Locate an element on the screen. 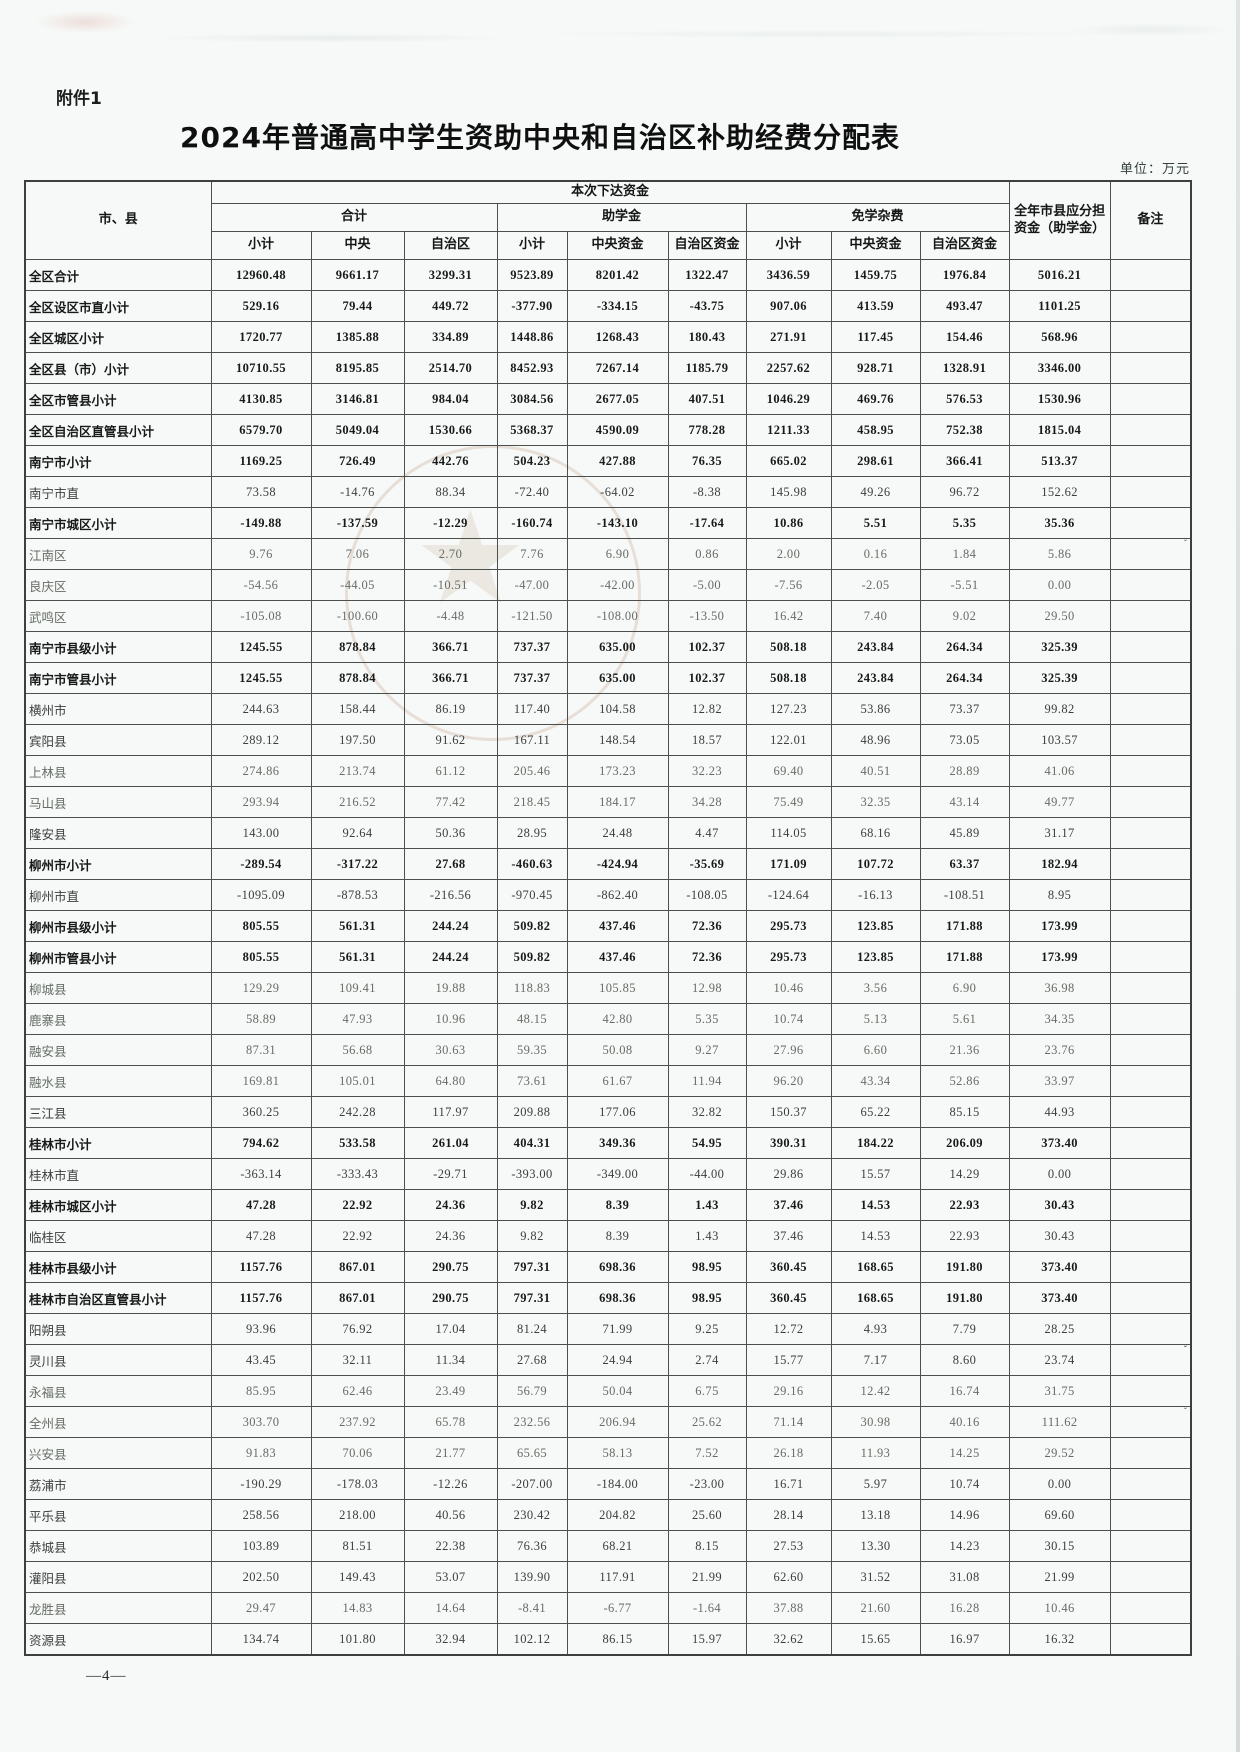  value-cell: -47.00 is located at coordinates (532, 585).